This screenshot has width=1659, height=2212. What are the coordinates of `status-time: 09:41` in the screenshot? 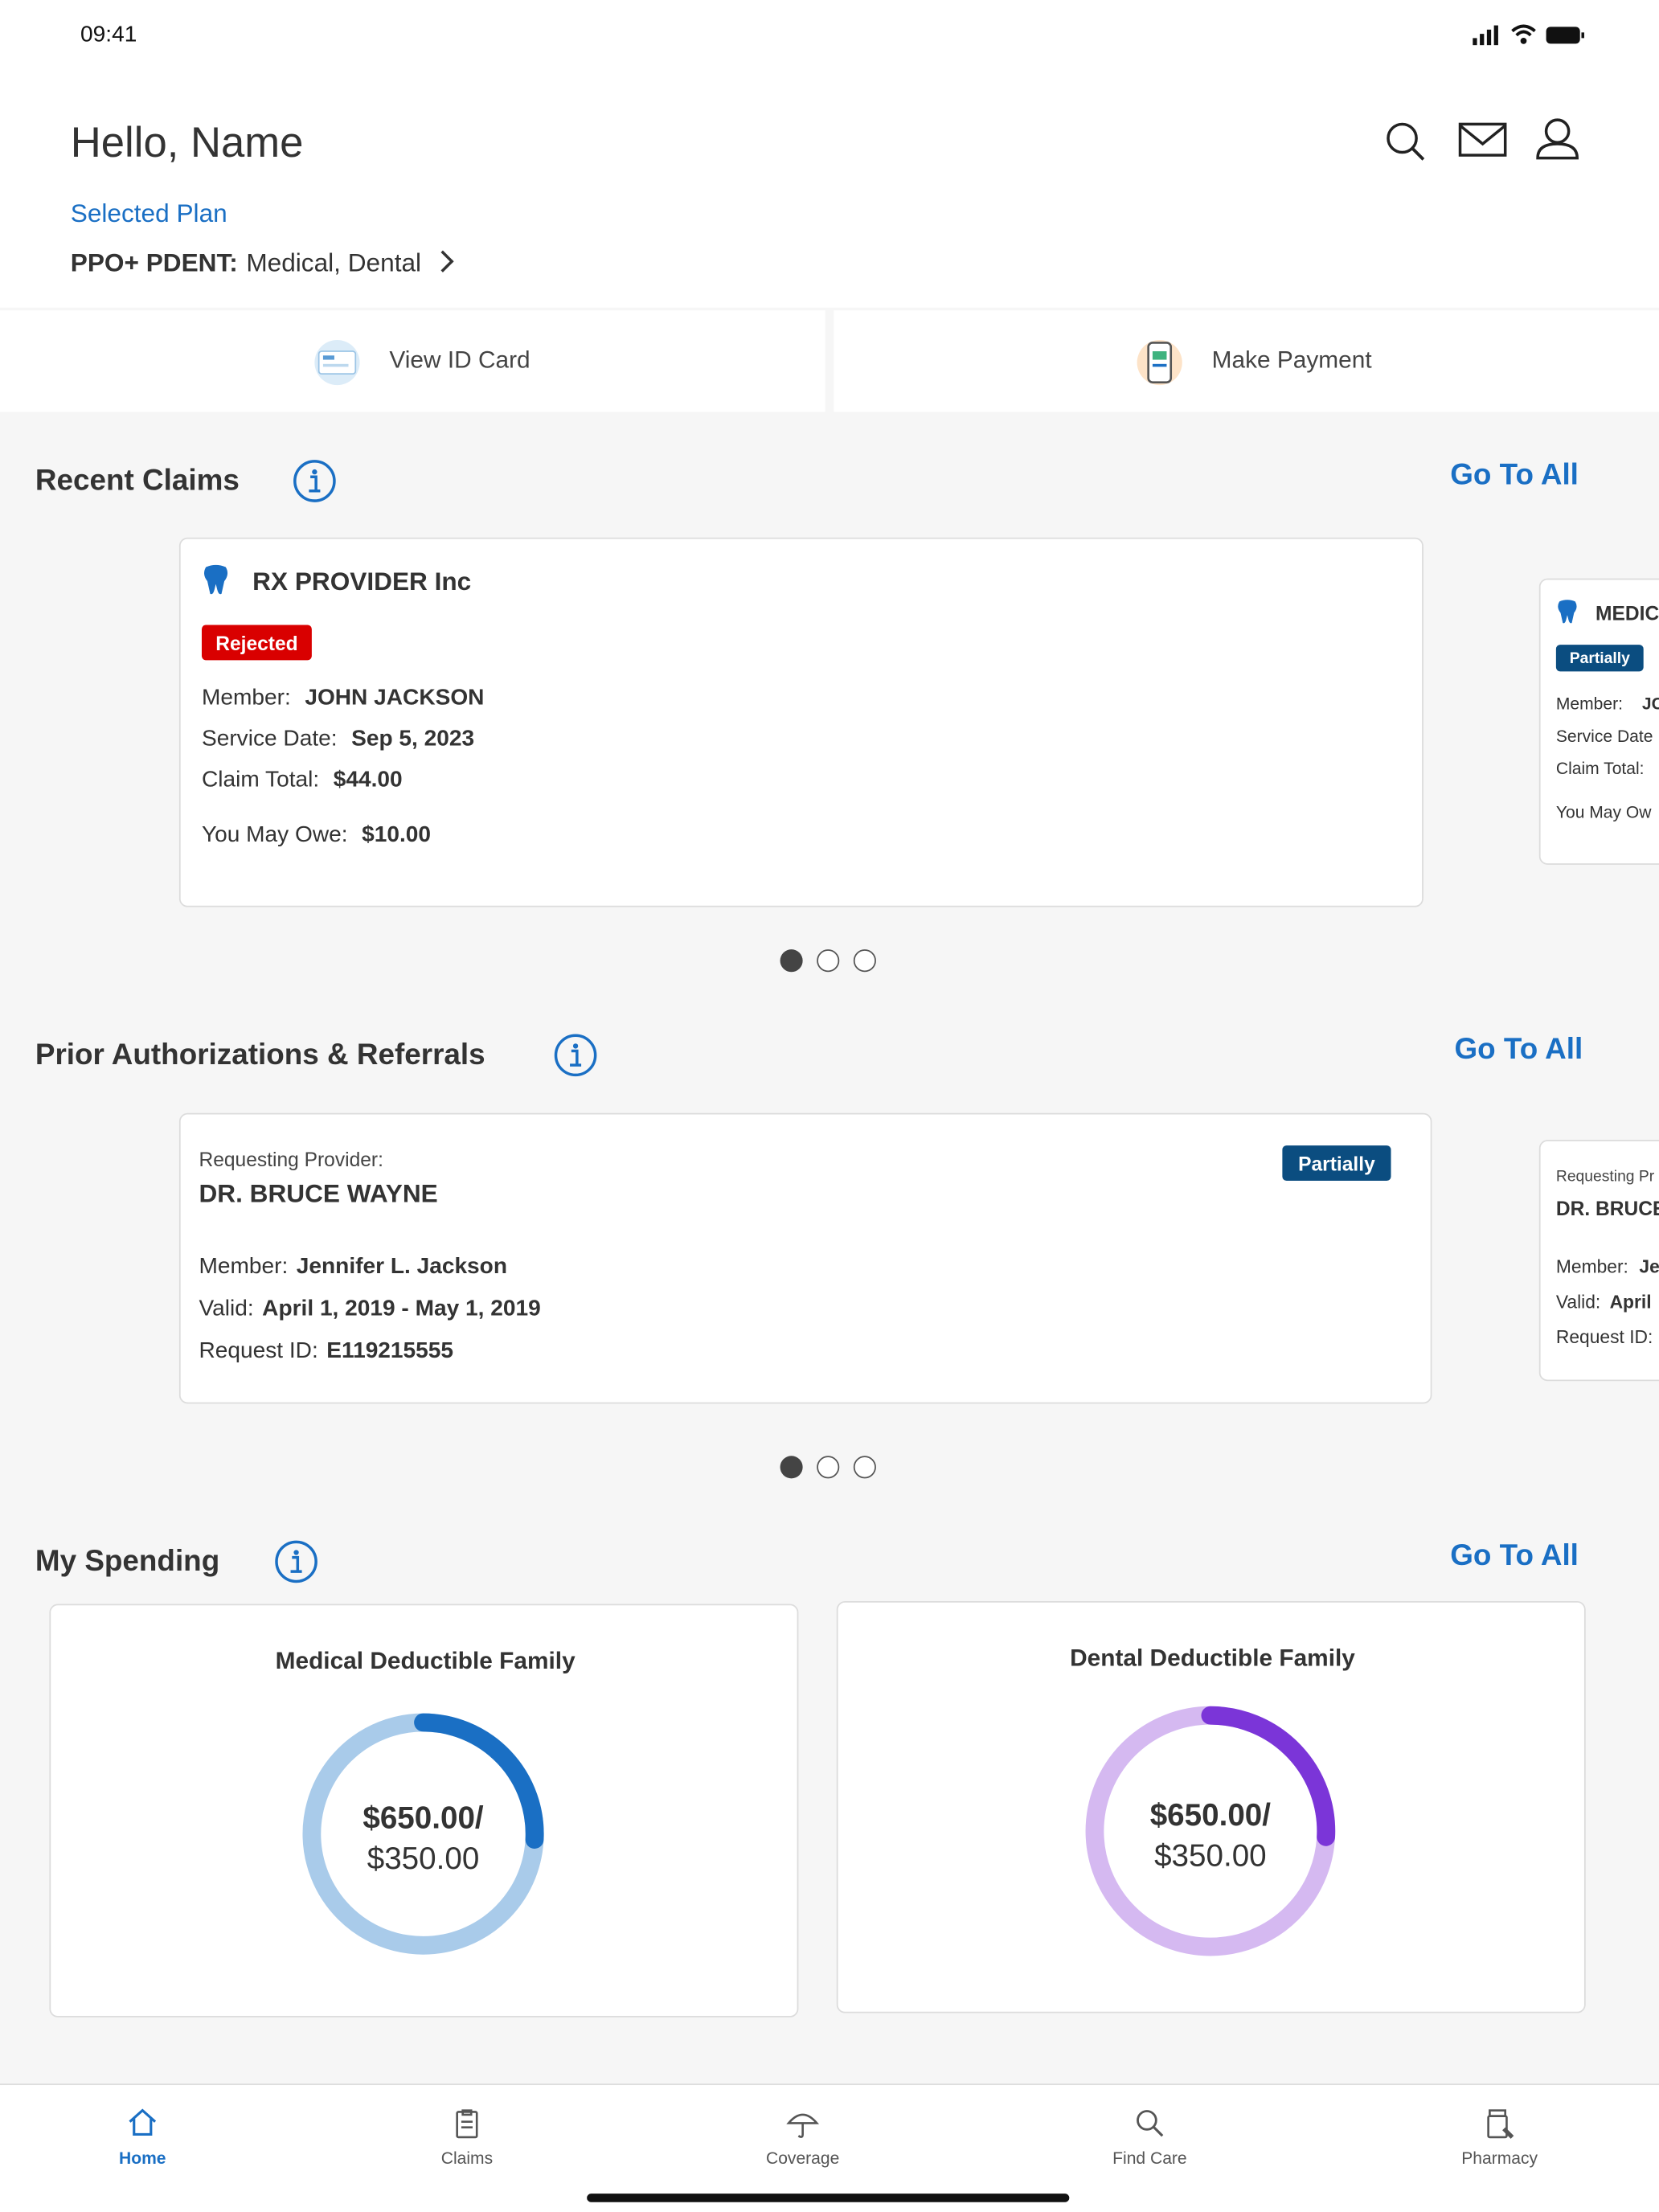 It's located at (108, 35).